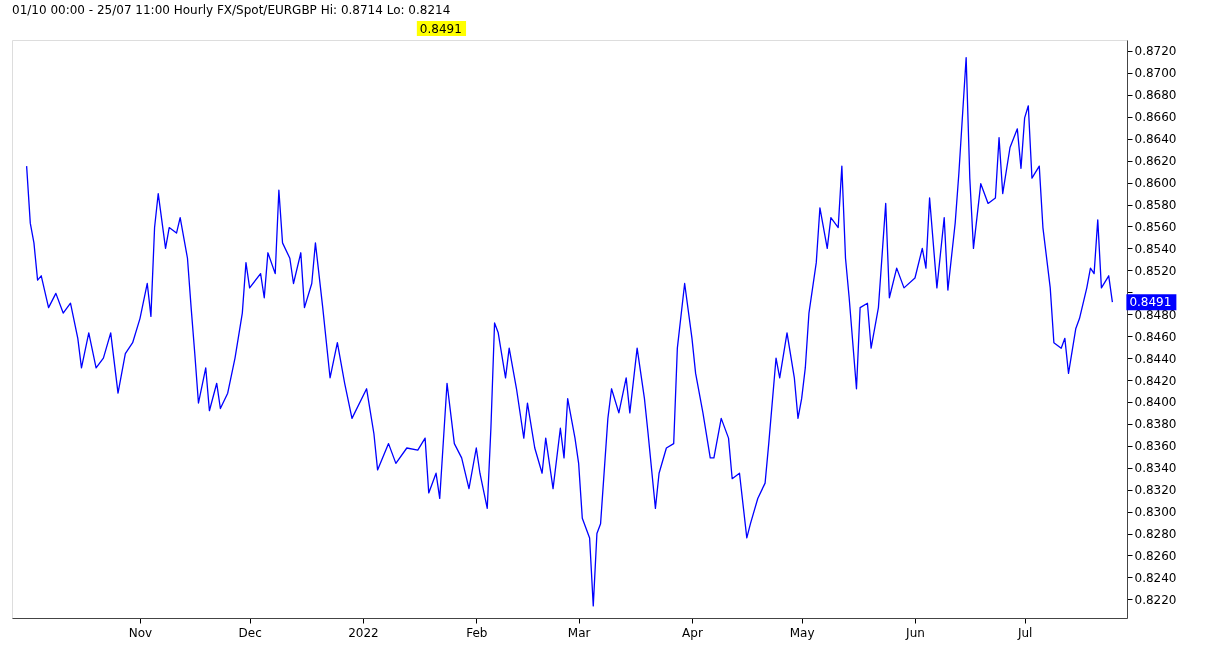 The height and width of the screenshot is (652, 1208). Describe the element at coordinates (1155, 205) in the screenshot. I see `y-tick-label: 0.8580` at that location.